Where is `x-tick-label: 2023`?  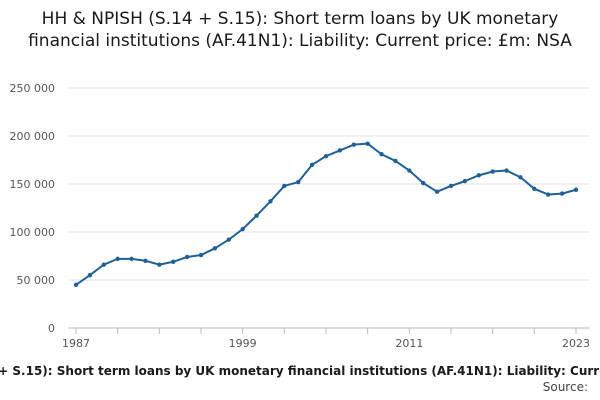
x-tick-label: 2023 is located at coordinates (576, 343).